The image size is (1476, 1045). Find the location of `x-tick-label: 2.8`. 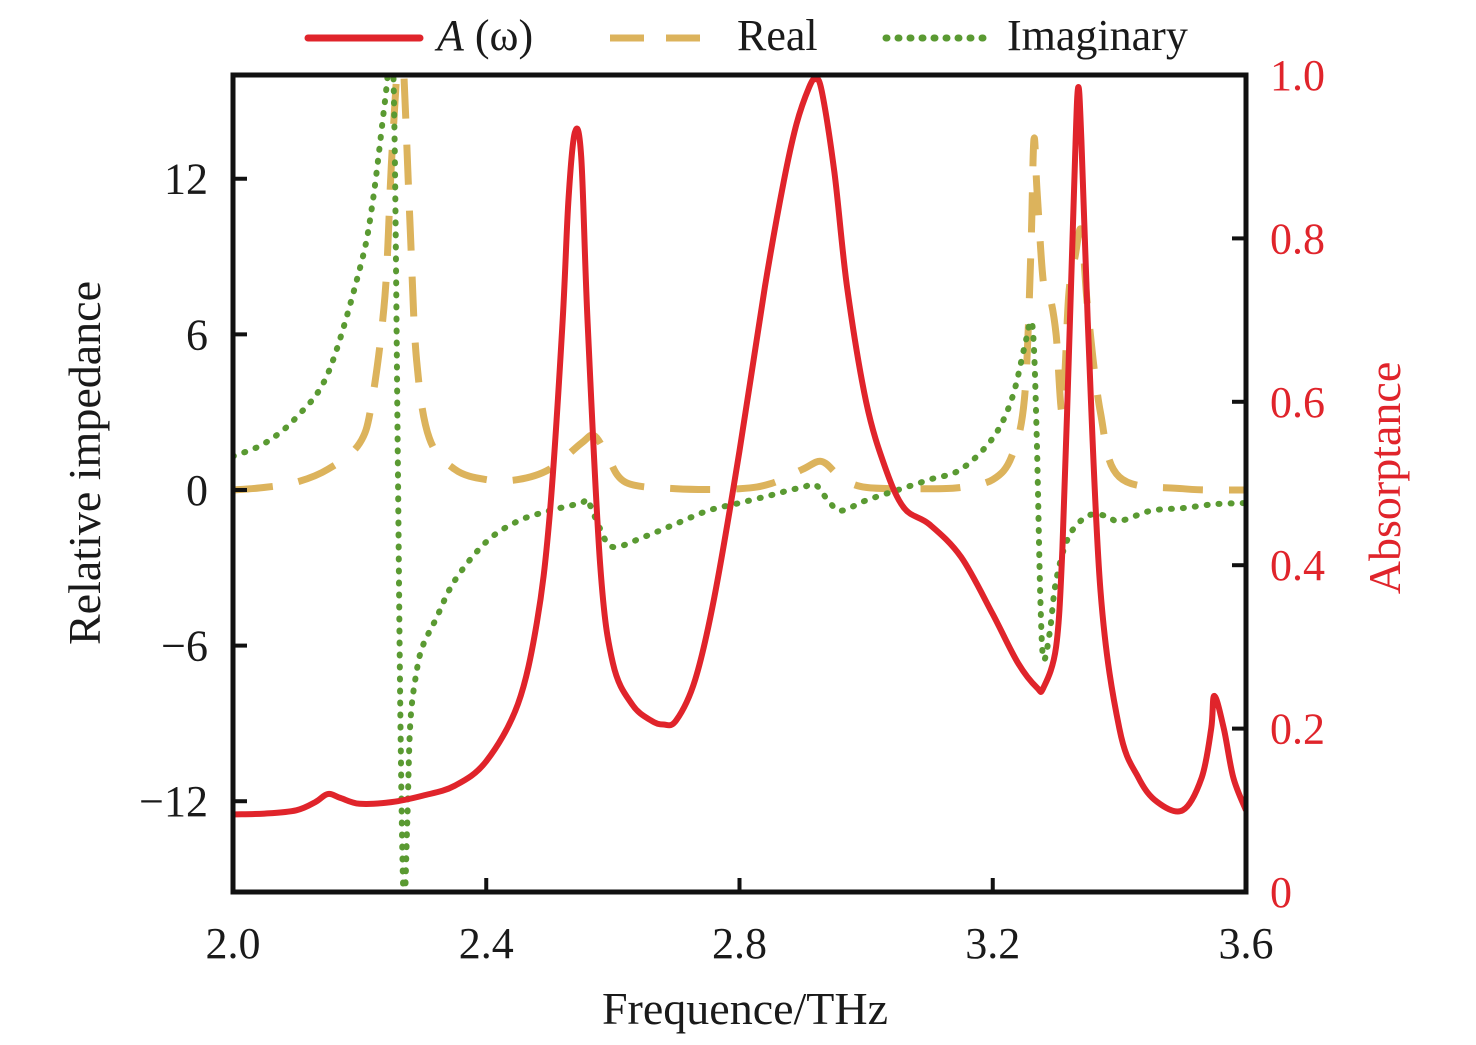

x-tick-label: 2.8 is located at coordinates (739, 943).